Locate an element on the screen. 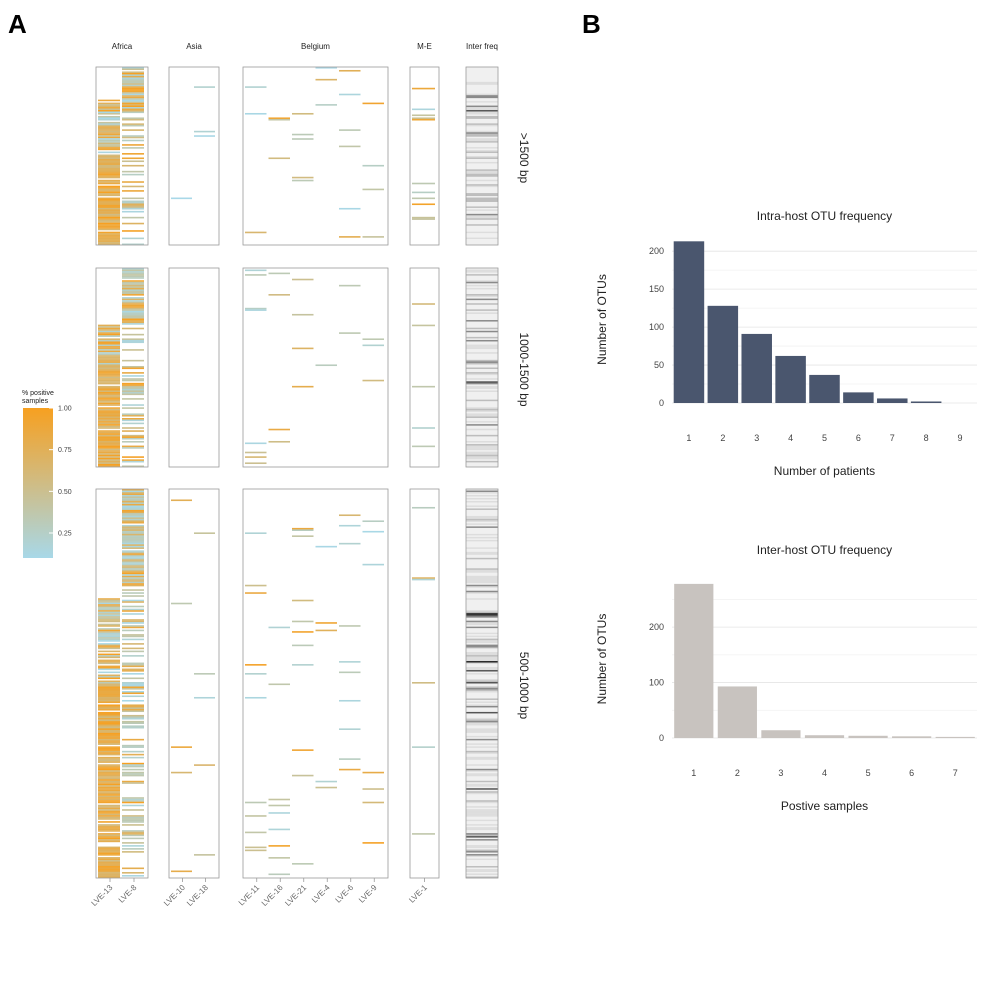 The height and width of the screenshot is (1003, 1003). x-axis-label: Postive samples is located at coordinates (824, 806).